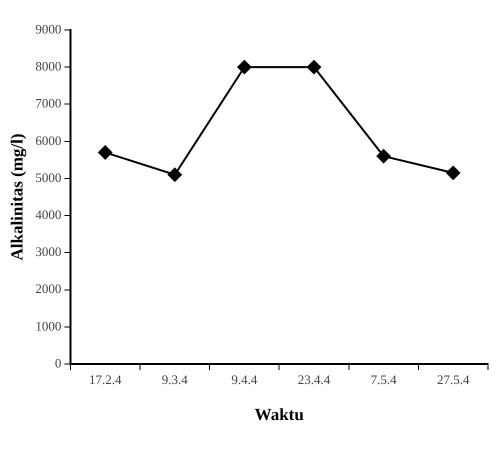  Describe the element at coordinates (48, 28) in the screenshot. I see `y-tick-label: 9000` at that location.